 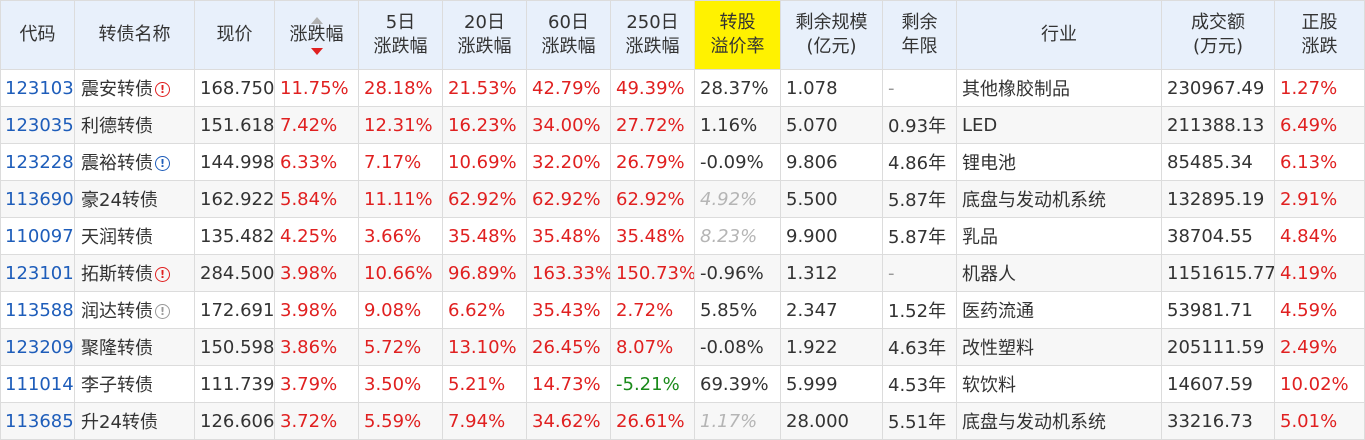 I want to click on bond-name: 震安转债!, so click(x=134, y=88).